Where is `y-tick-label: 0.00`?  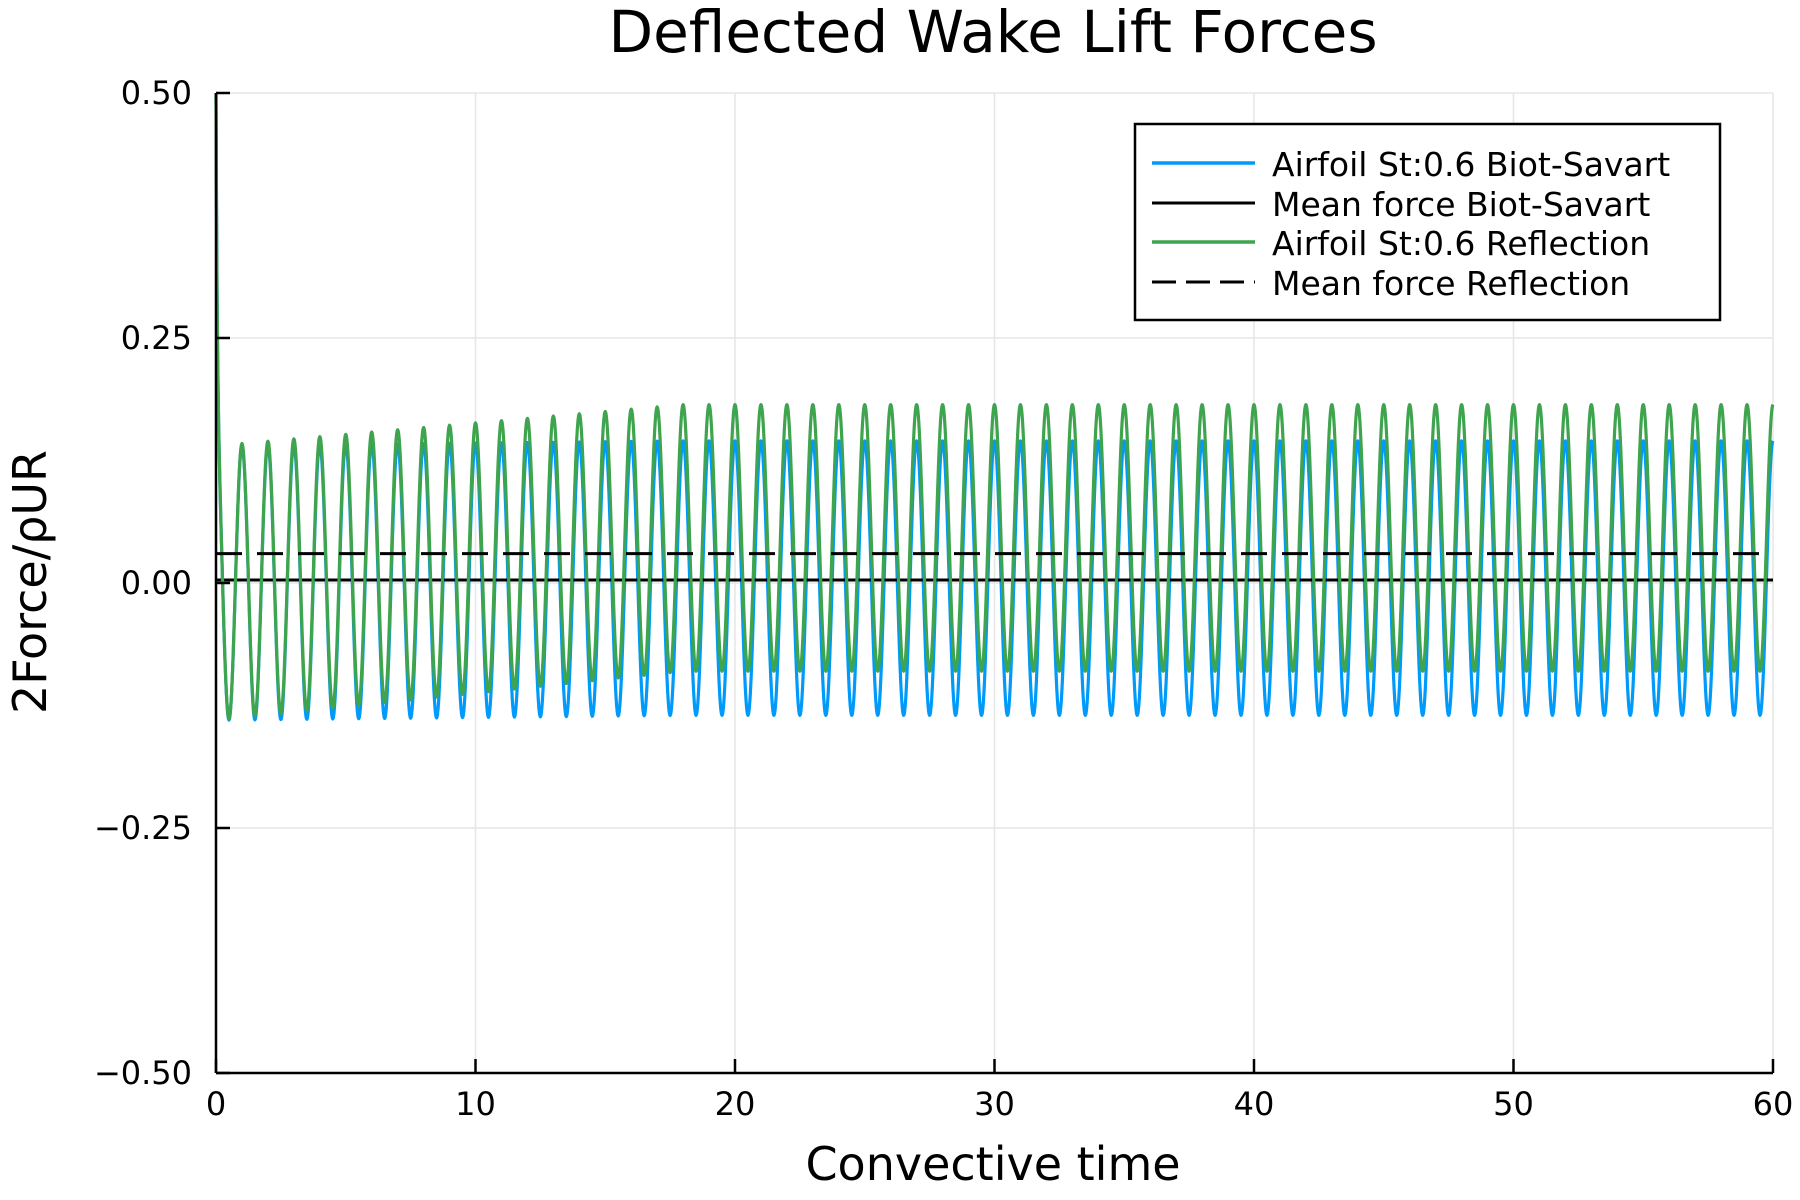 y-tick-label: 0.00 is located at coordinates (156, 583).